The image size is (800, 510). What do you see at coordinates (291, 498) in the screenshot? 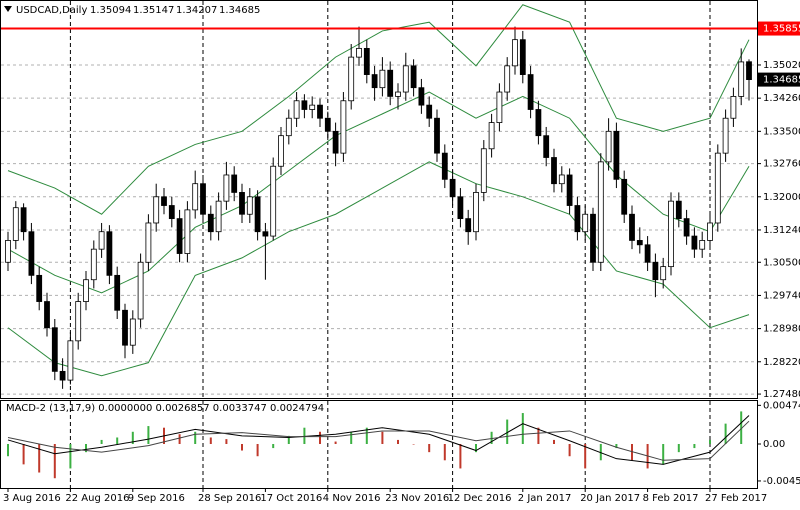
I see `x-tick-label: 17 Oct 2016` at bounding box center [291, 498].